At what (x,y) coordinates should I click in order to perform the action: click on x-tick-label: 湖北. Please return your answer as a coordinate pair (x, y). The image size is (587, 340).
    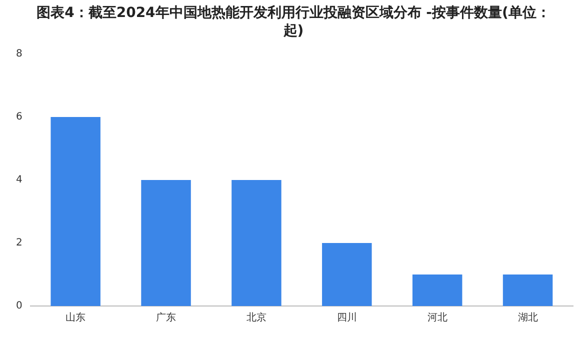
    Looking at the image, I should click on (528, 318).